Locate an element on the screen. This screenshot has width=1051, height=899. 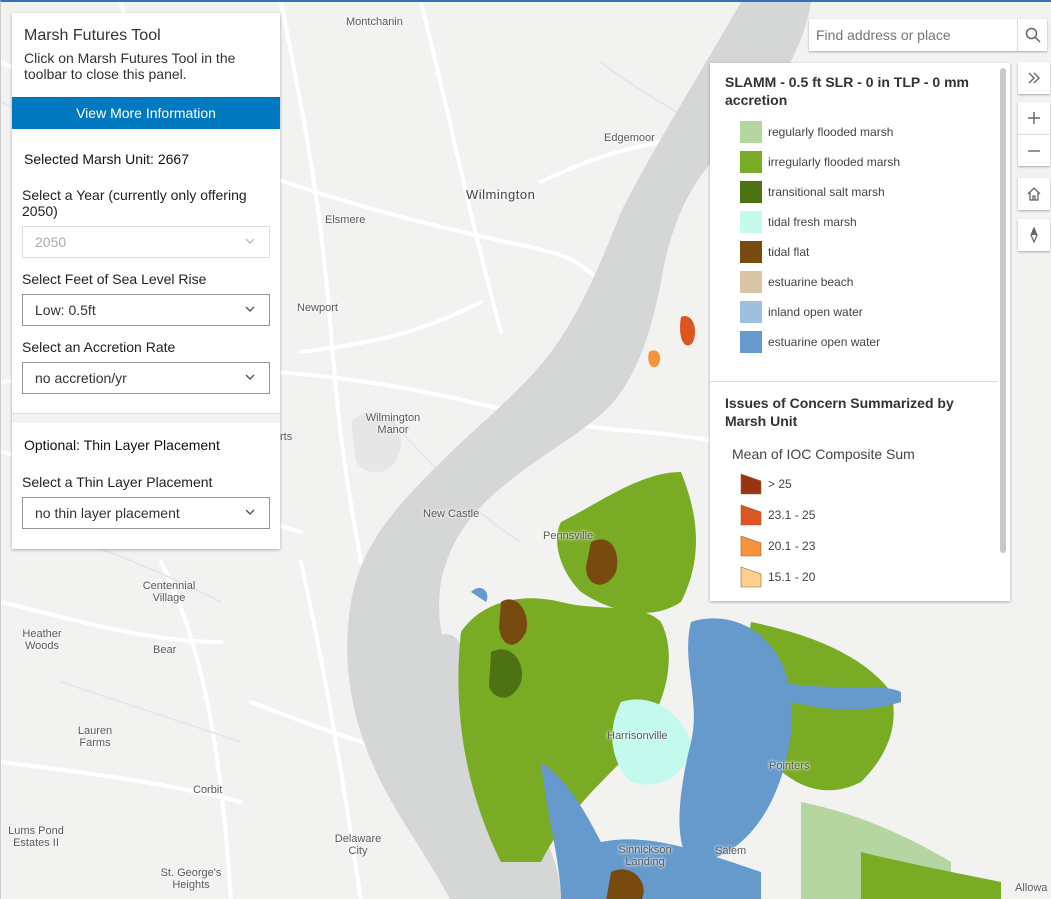
map-label-lauren-farms: Lauren Farms is located at coordinates (95, 737).